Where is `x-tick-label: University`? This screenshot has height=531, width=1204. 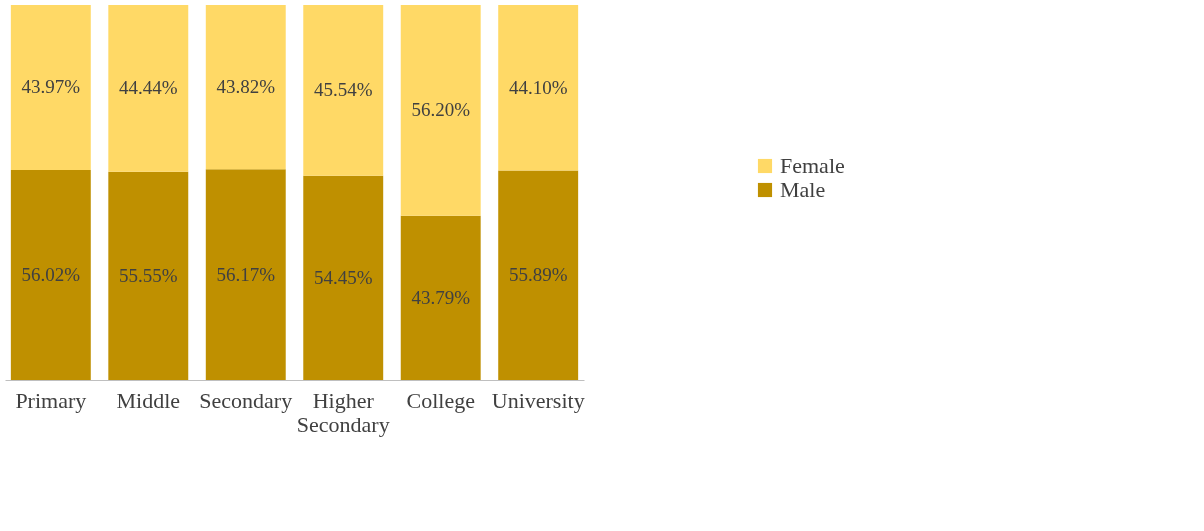
x-tick-label: University is located at coordinates (538, 400).